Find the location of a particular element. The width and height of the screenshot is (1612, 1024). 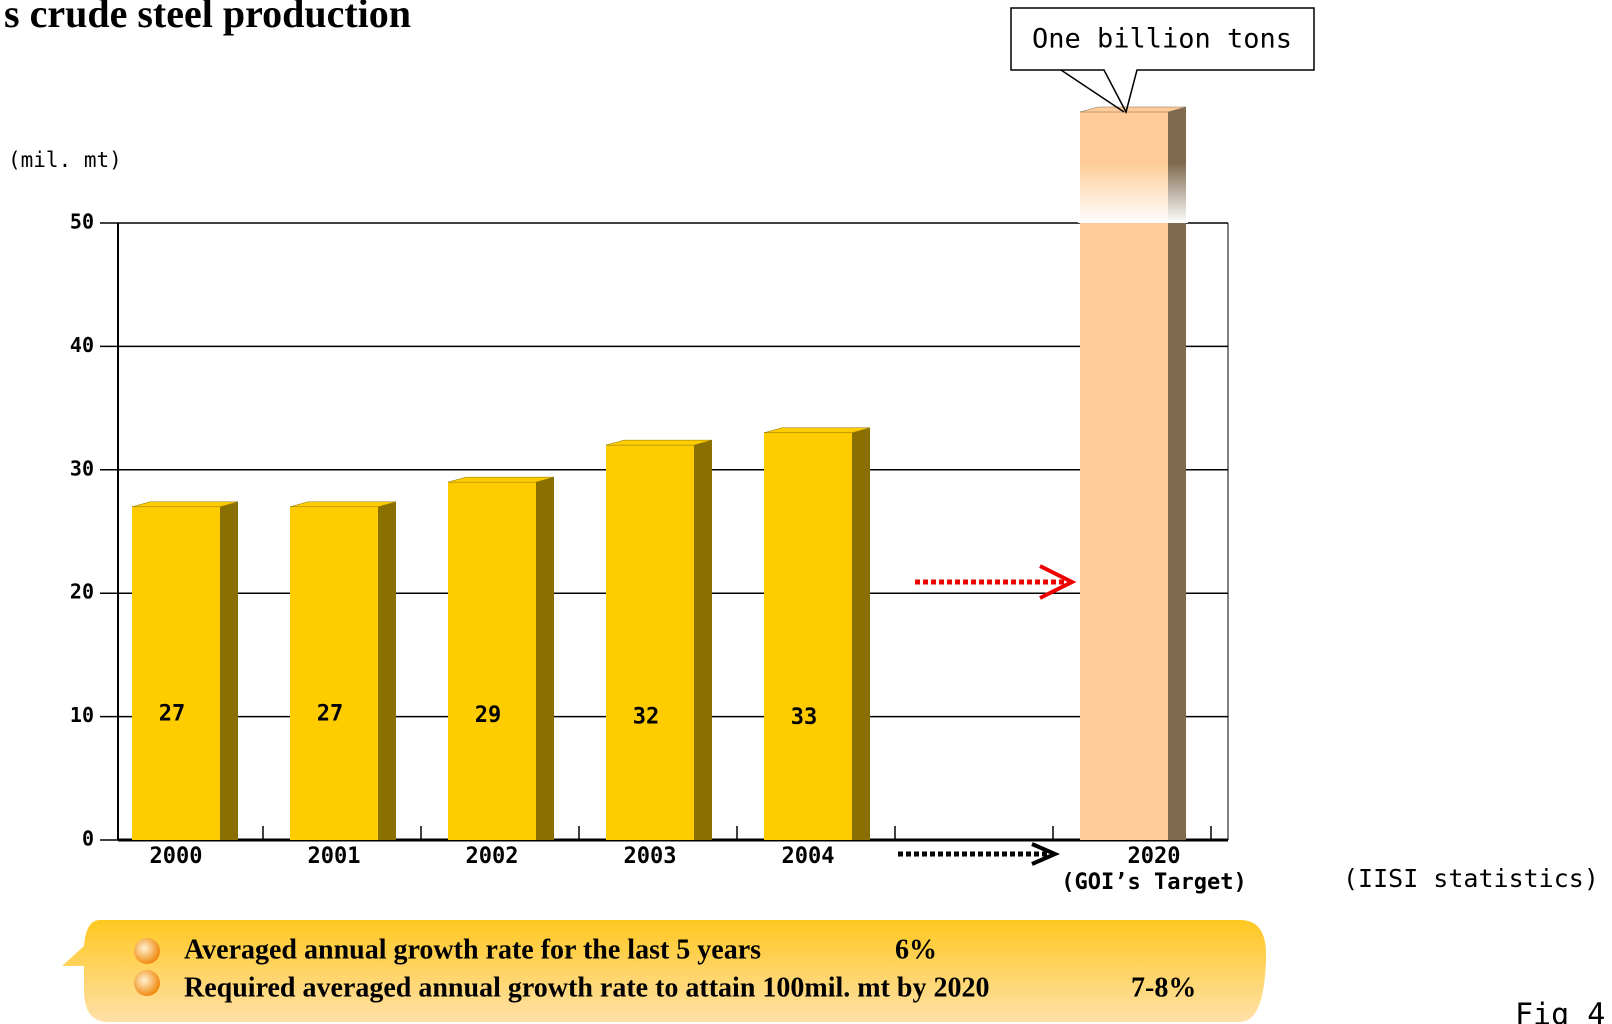

x-tick-label: 2020 (GOI’s Target) is located at coordinates (1154, 869).